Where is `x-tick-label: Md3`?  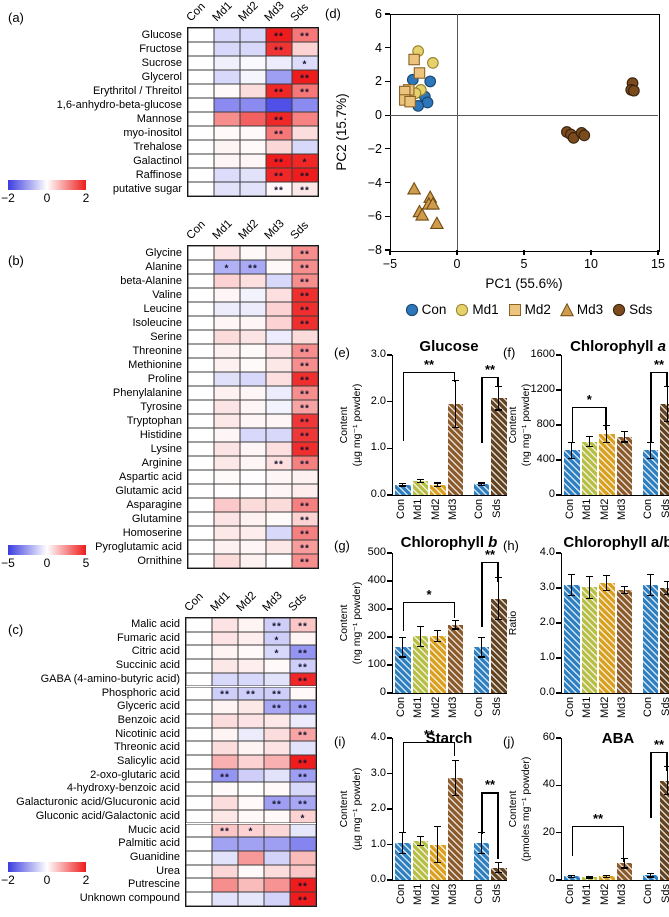
x-tick-label: Md3 is located at coordinates (622, 895).